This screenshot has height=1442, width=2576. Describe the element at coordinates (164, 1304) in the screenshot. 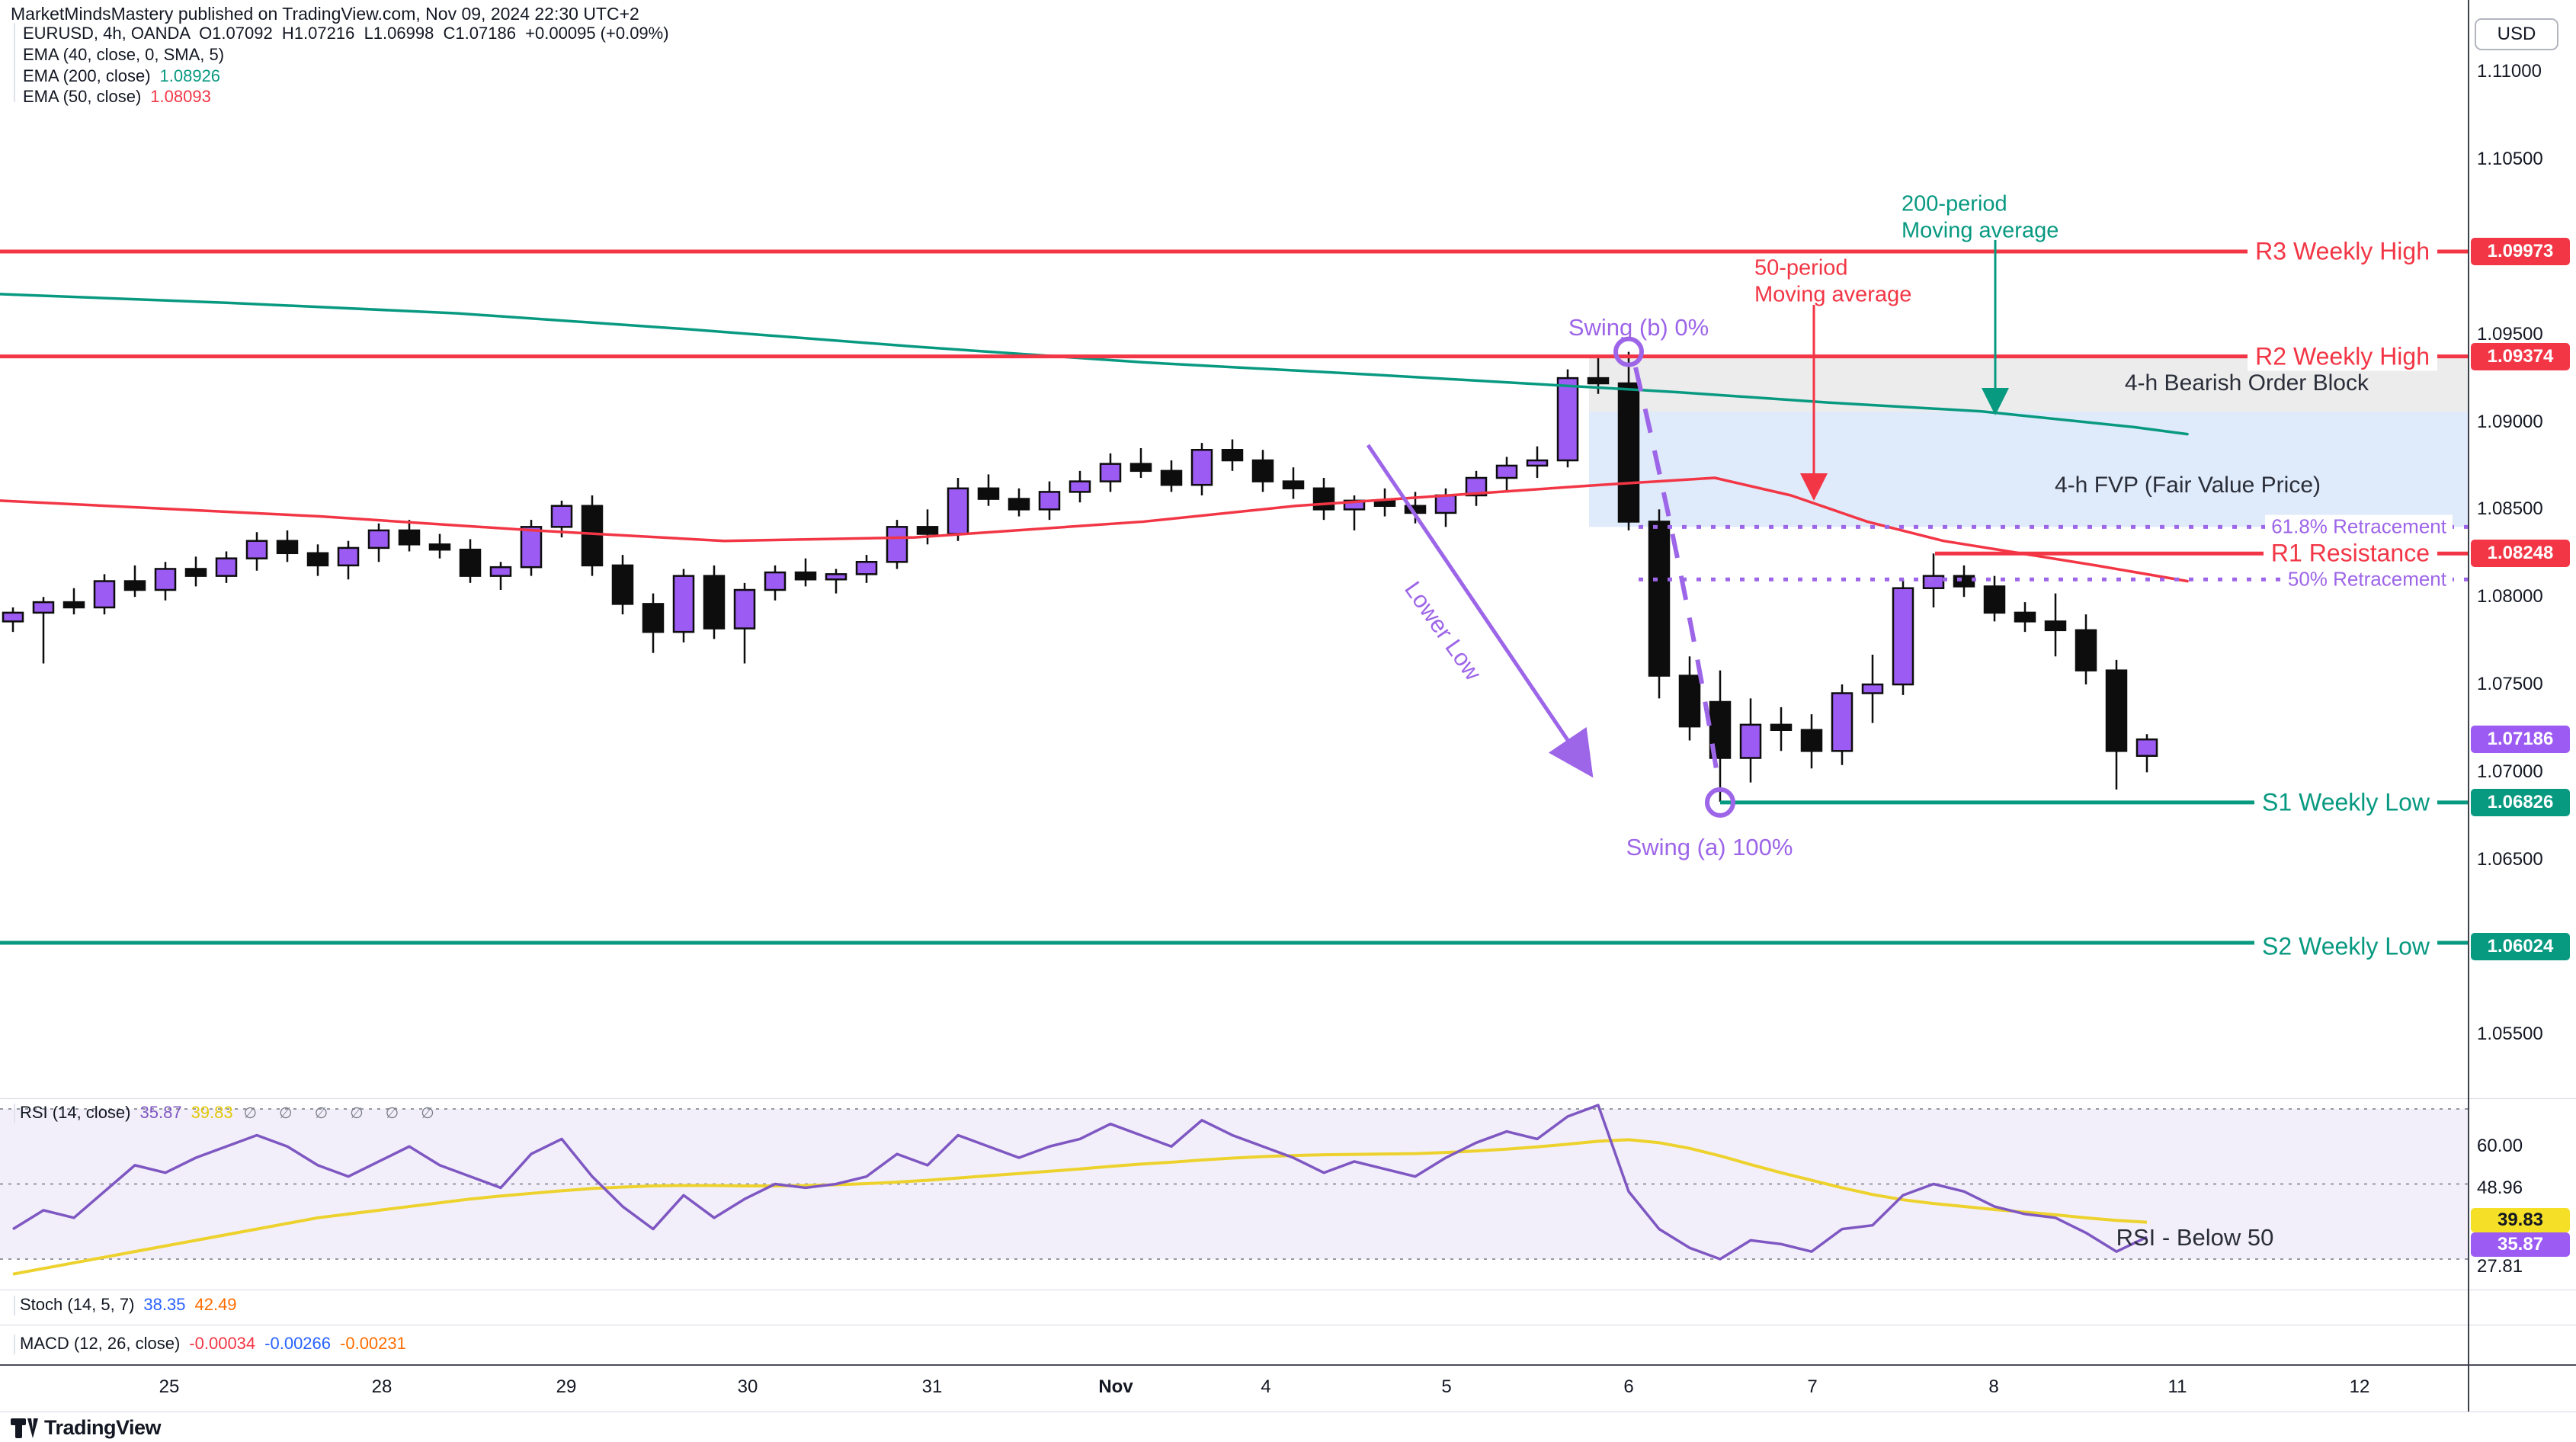

I see `stoch-k-value: 38.35` at that location.